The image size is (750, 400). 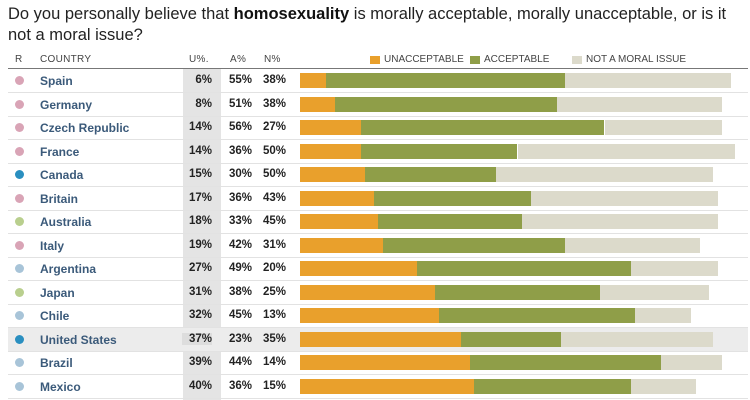 I want to click on country-name: Japan, so click(x=57, y=292).